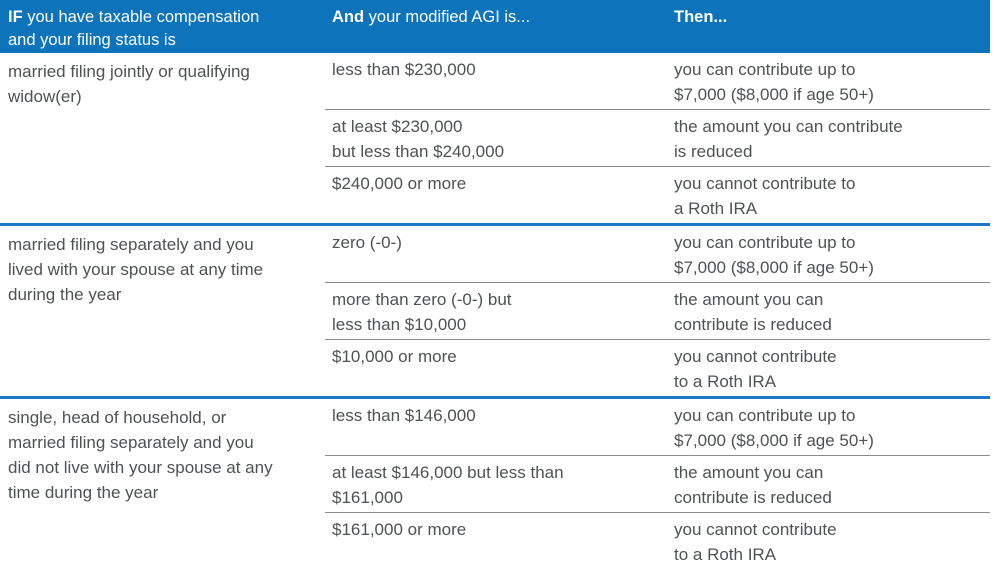 The image size is (994, 562). What do you see at coordinates (394, 356) in the screenshot?
I see `agi-cell: $10,000 or more` at bounding box center [394, 356].